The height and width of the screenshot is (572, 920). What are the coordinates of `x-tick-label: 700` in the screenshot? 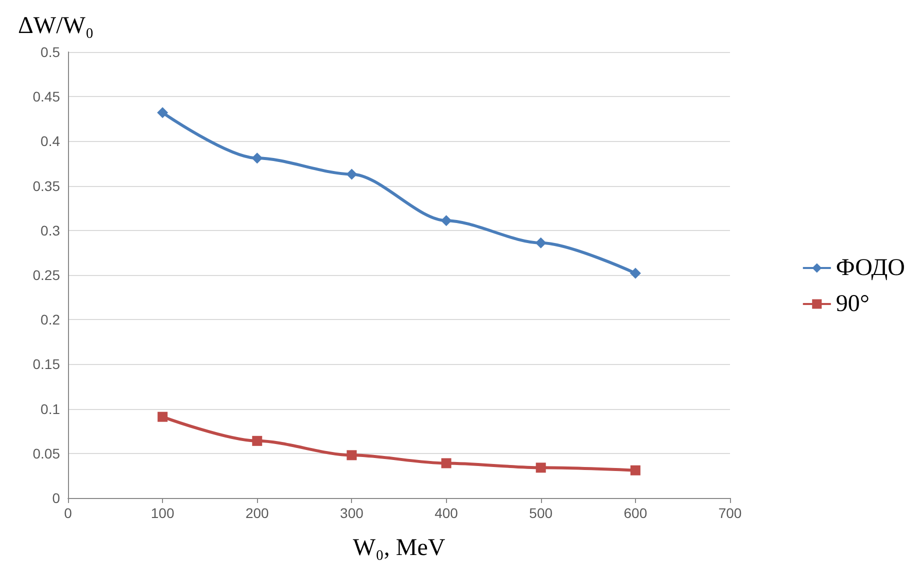 It's located at (730, 513).